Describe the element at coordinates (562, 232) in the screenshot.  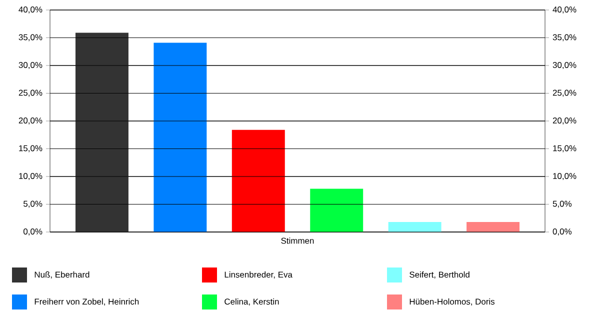
I see `text: 0,0%` at that location.